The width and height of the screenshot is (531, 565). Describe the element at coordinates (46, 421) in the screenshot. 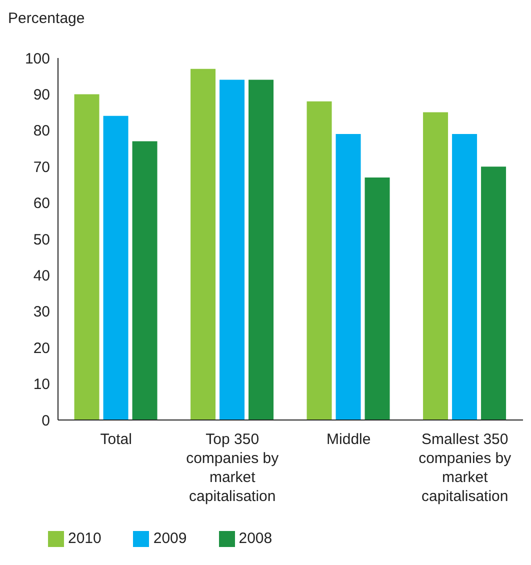

I see `y-tick-label: 0` at that location.